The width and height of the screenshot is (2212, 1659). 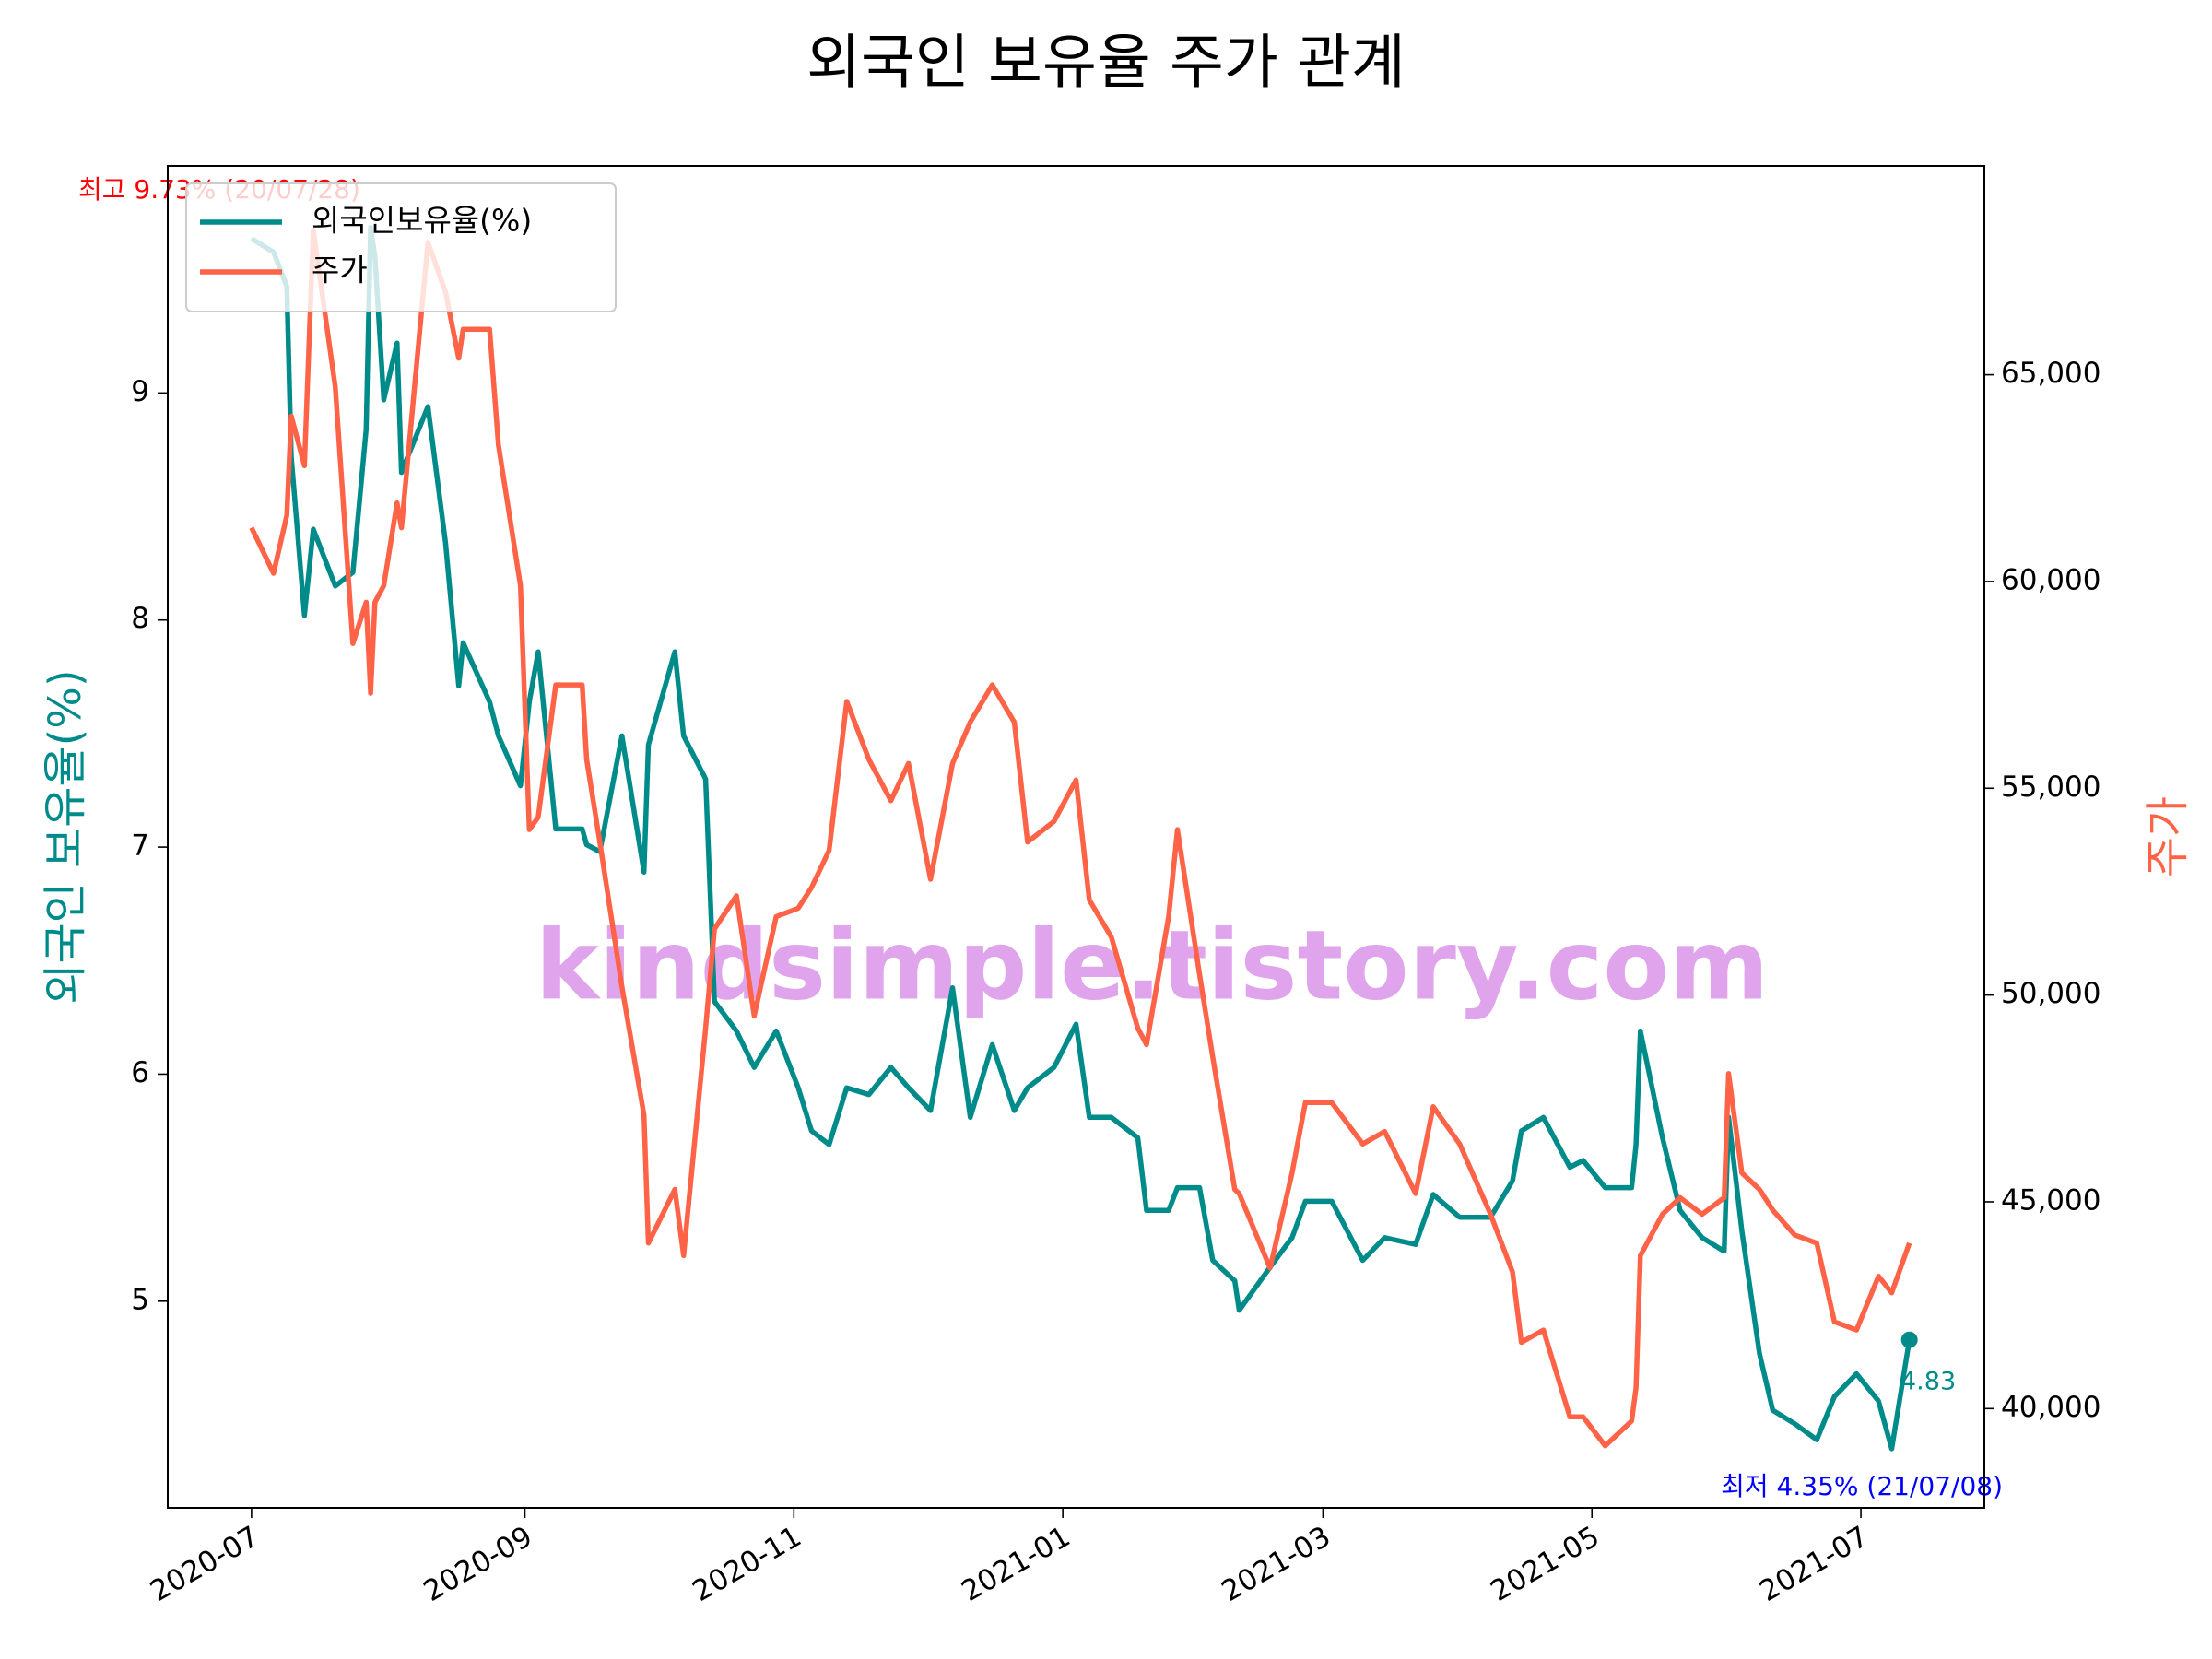 What do you see at coordinates (1862, 1486) in the screenshot?
I see `min-annotation: 최저 4.35% (21/07/08)` at bounding box center [1862, 1486].